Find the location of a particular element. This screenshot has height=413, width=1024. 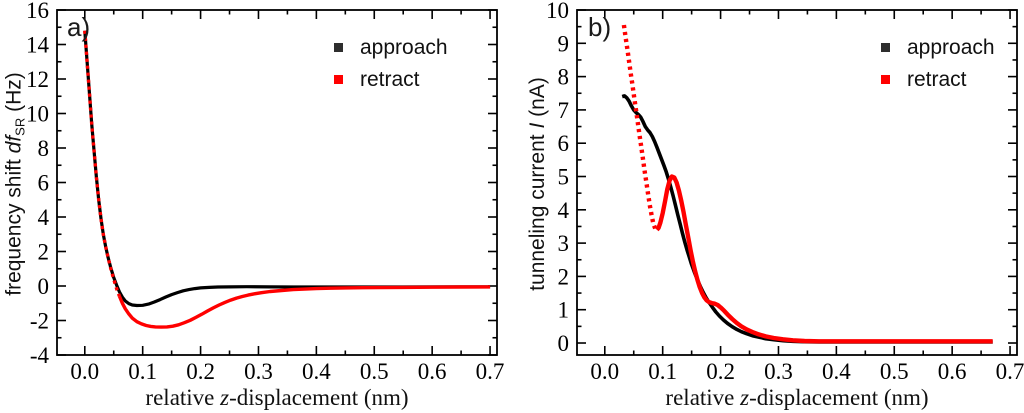

panel-a-x-axis-title: relative z-displacement (nm) is located at coordinates (276, 398).